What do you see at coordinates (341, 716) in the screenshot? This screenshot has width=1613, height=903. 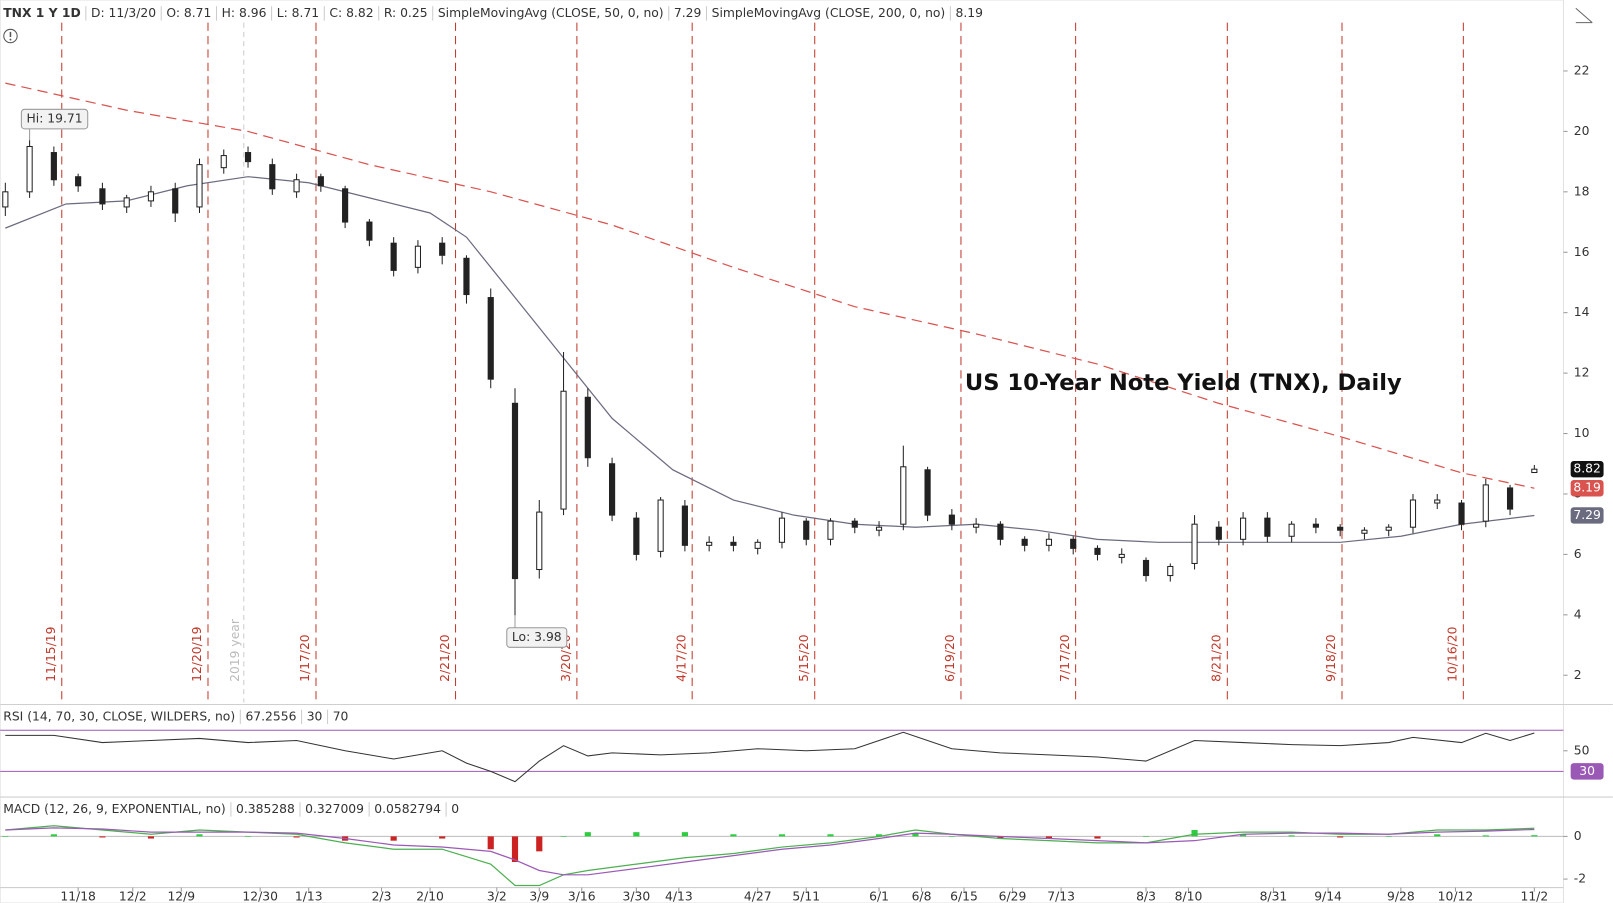 I see `header-label: 70` at bounding box center [341, 716].